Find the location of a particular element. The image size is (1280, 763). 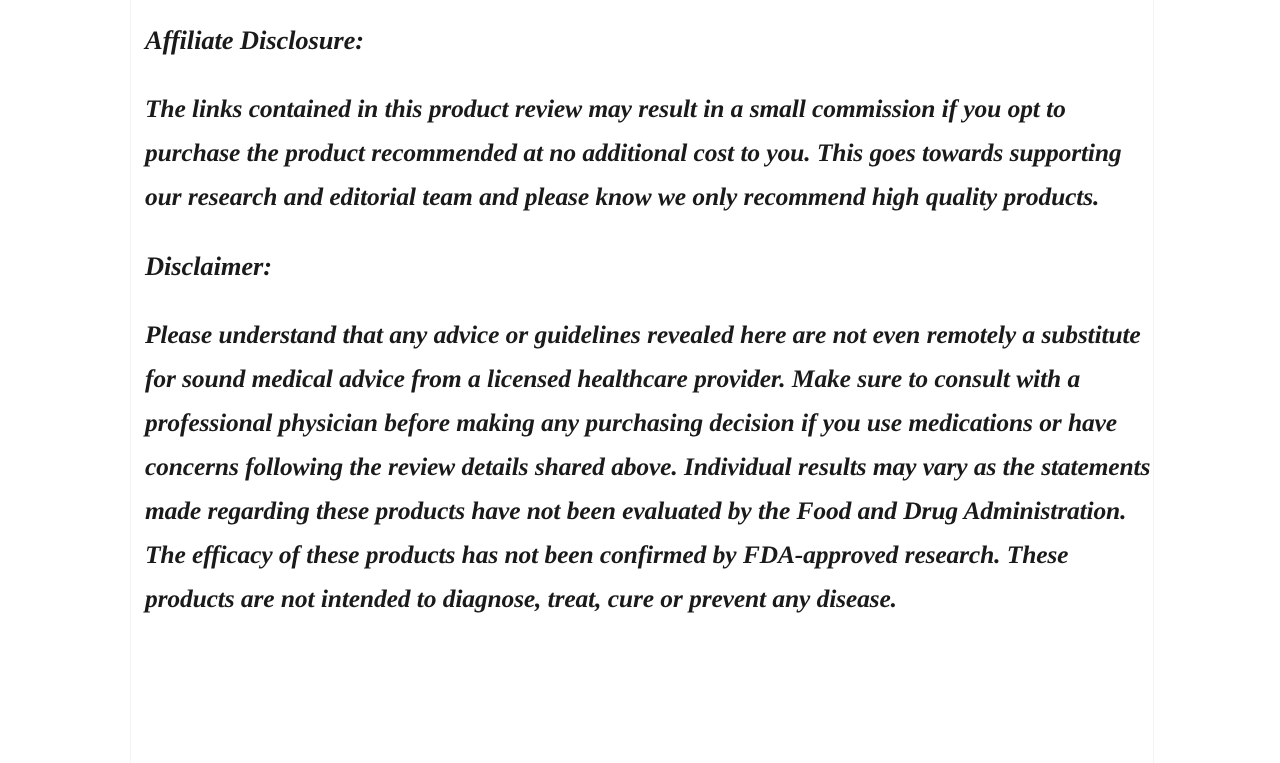

disclaimer-heading: Disclaimer: is located at coordinates (208, 266).